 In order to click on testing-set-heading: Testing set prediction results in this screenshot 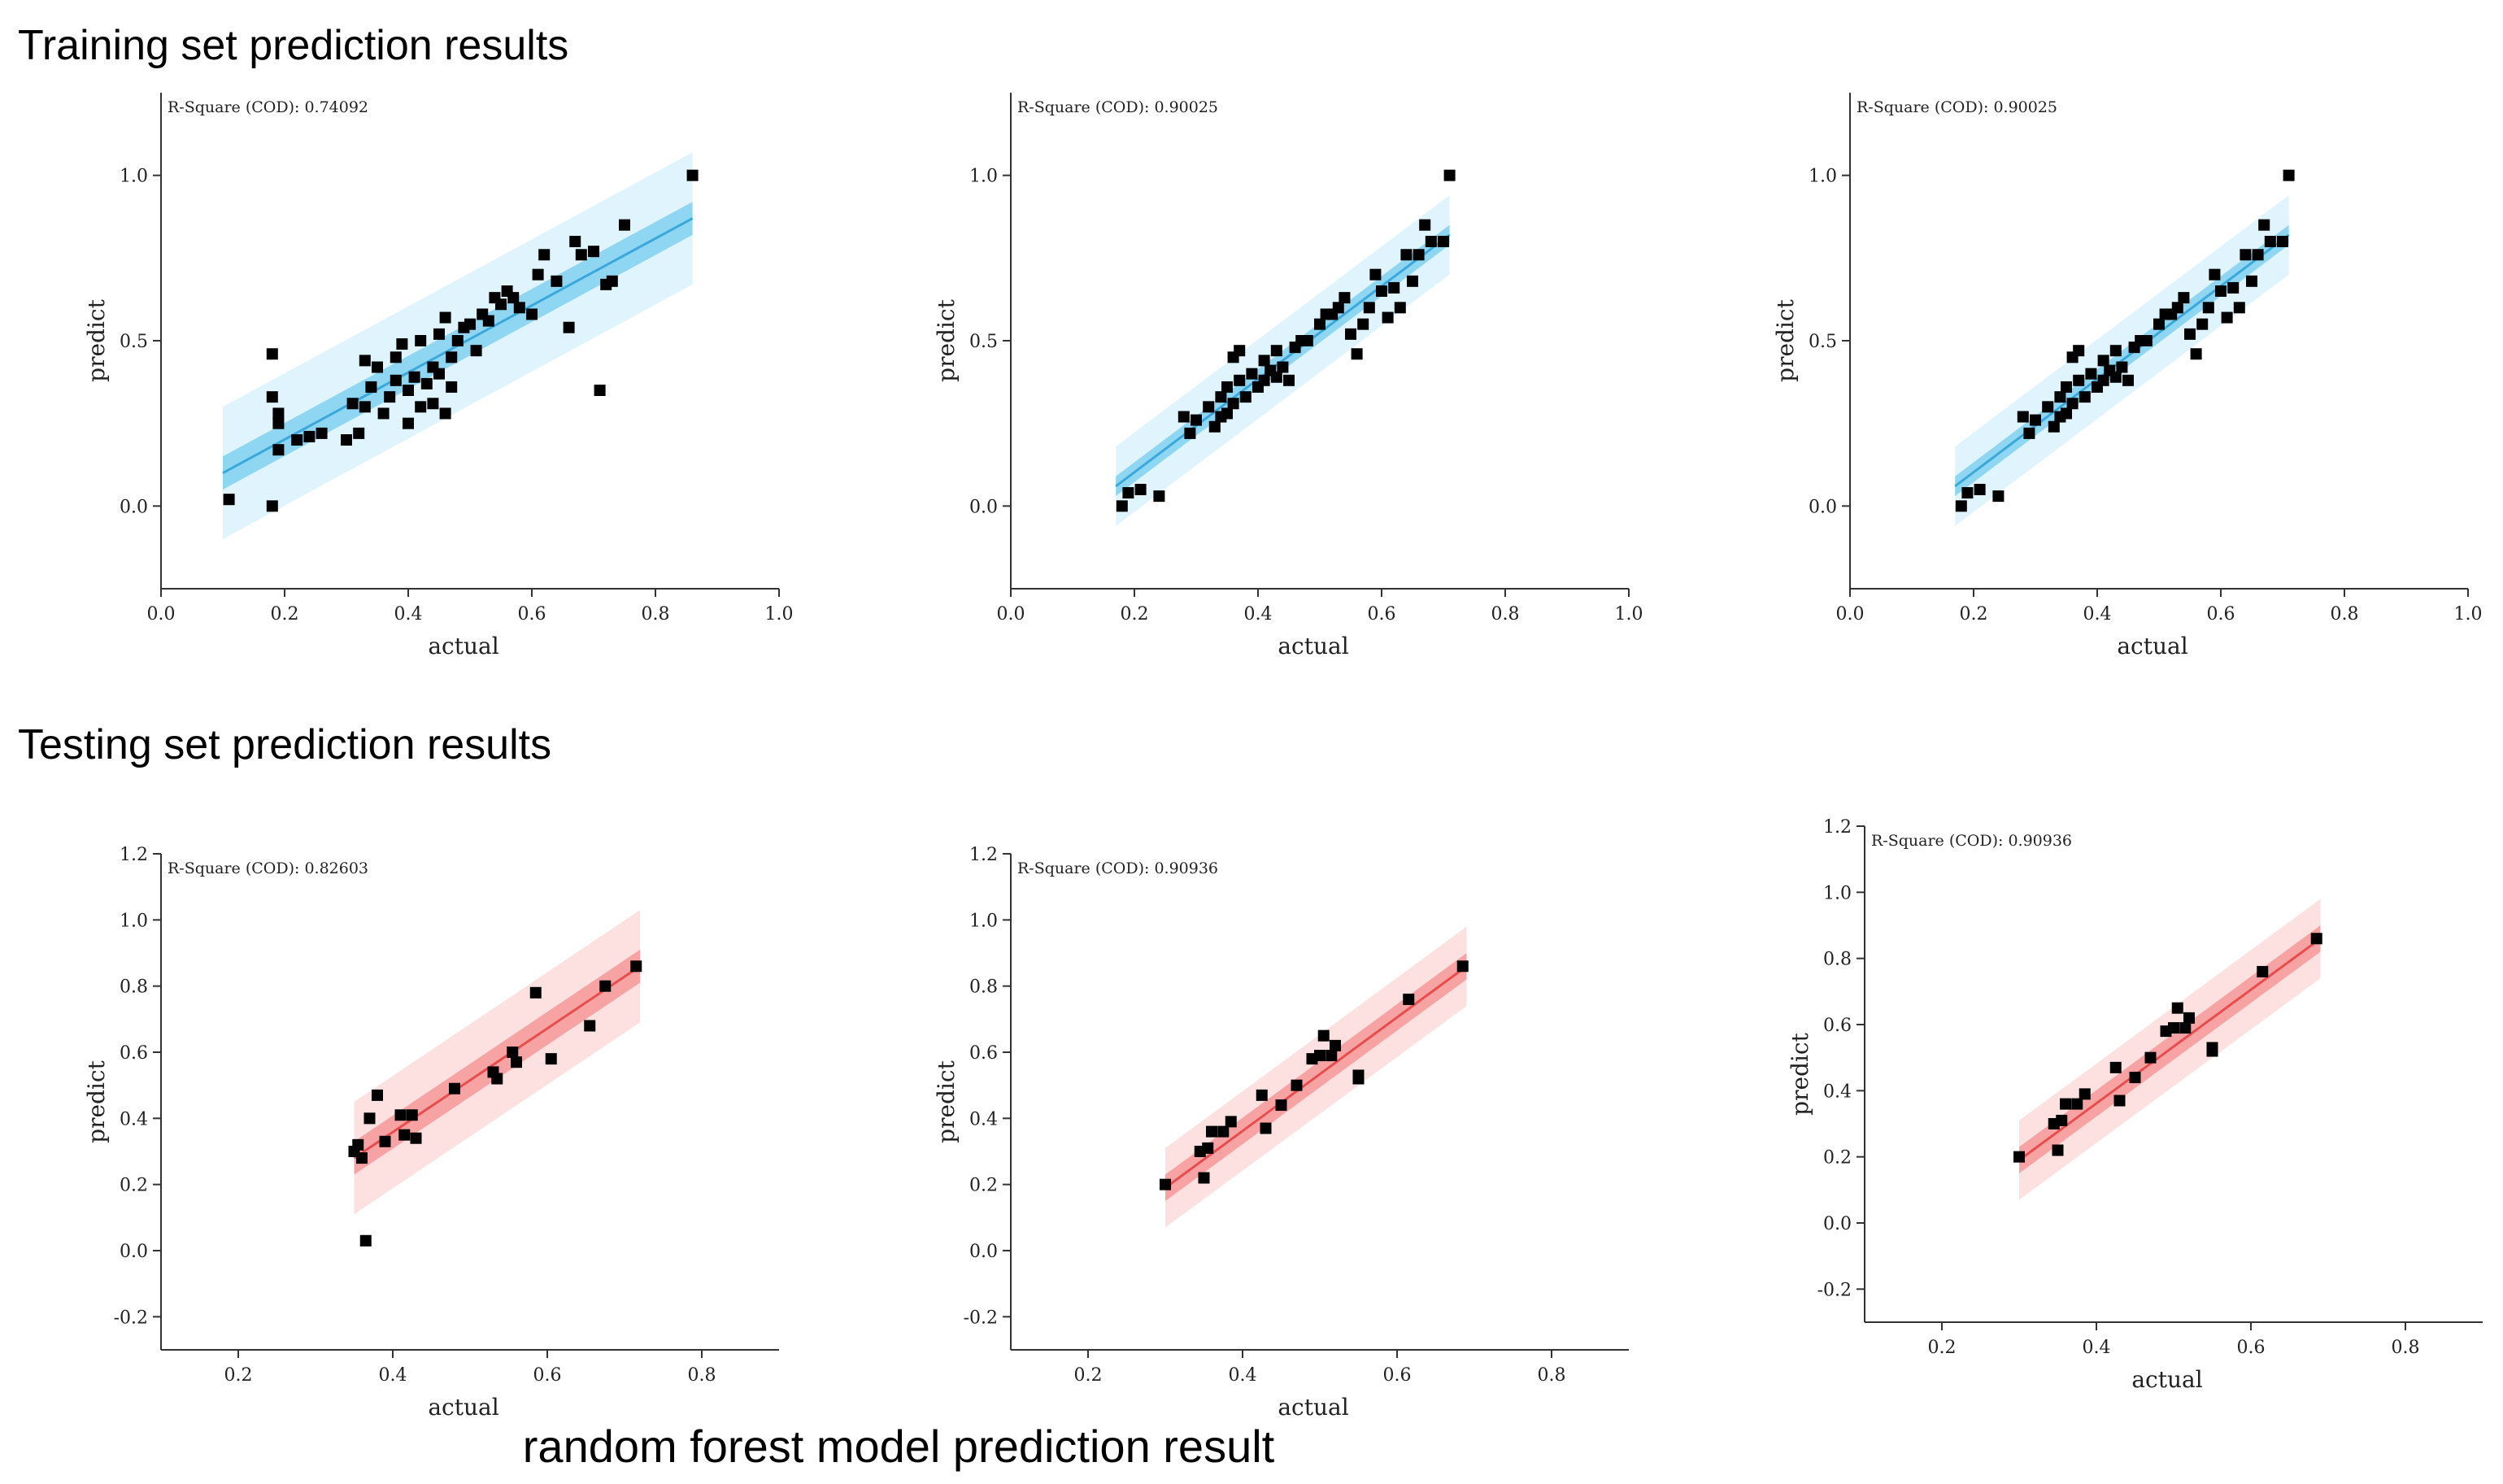, I will do `click(285, 744)`.